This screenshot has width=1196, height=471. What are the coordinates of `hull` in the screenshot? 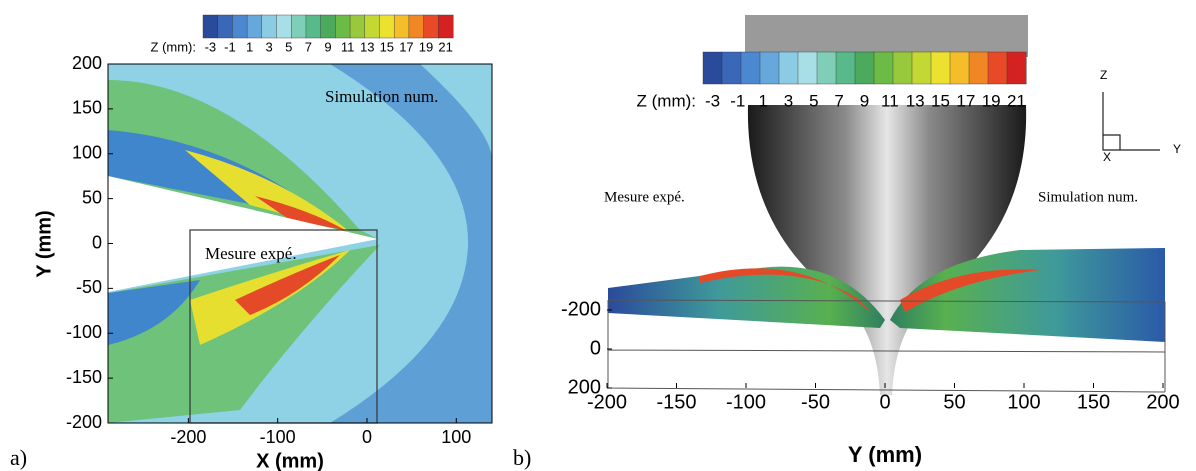 It's located at (887, 250).